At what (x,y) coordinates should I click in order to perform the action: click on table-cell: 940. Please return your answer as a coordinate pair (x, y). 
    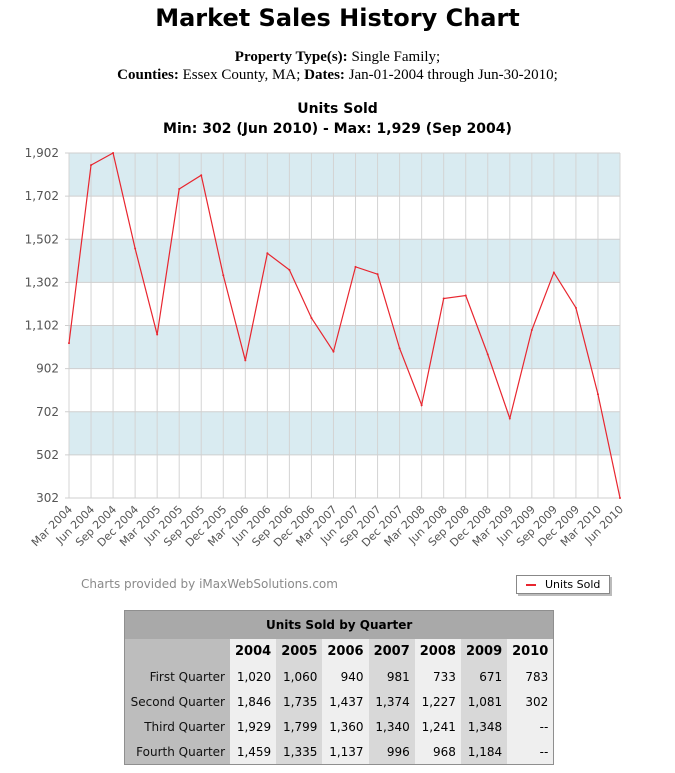
    Looking at the image, I should click on (345, 676).